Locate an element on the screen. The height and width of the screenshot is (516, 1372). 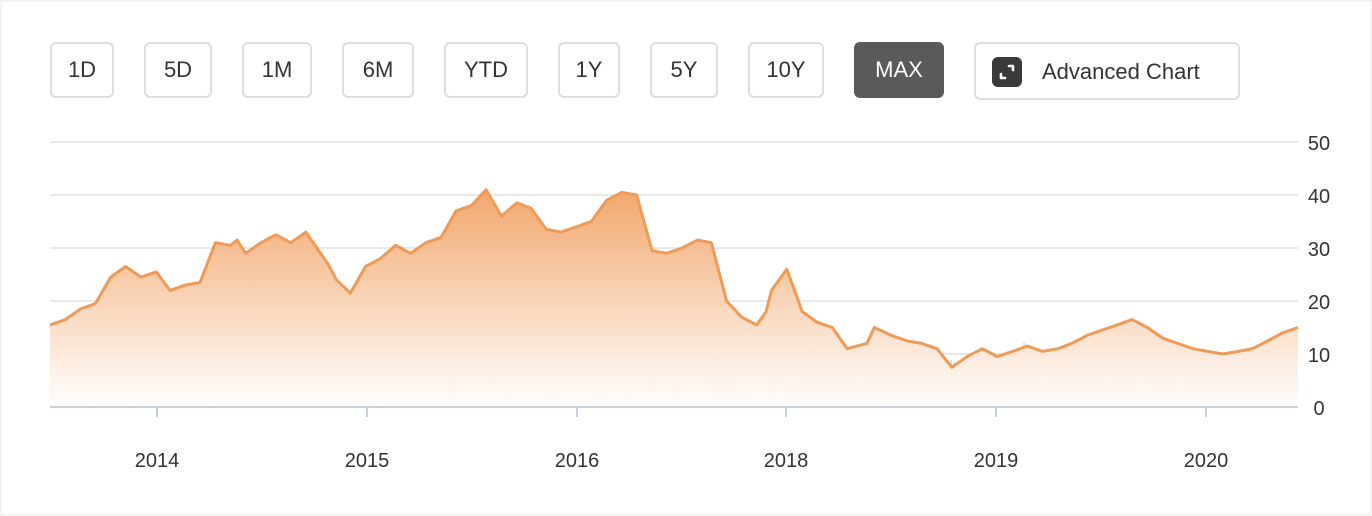
expand-chart-icon is located at coordinates (1007, 72).